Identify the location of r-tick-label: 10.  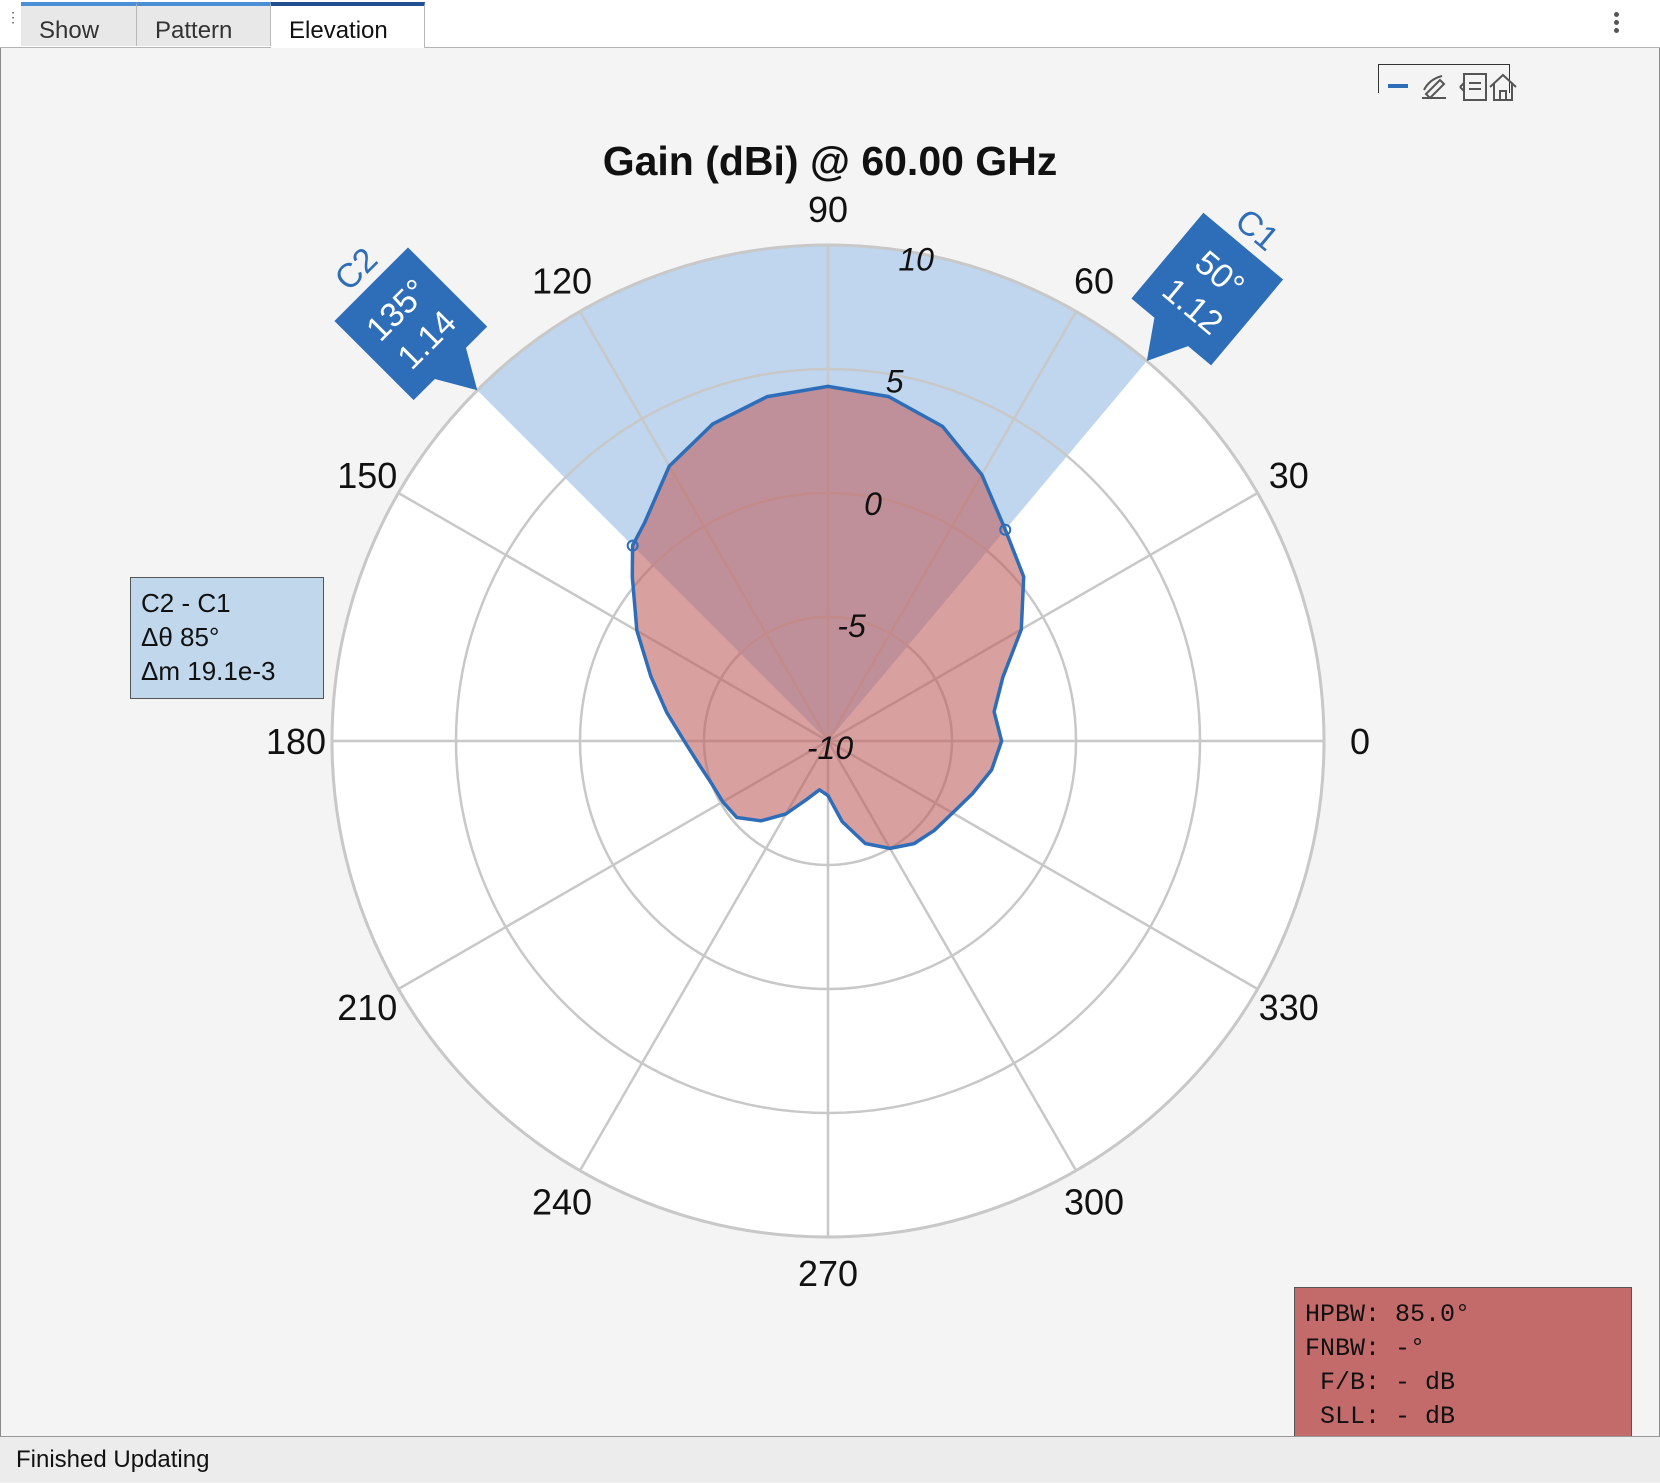
(916, 260).